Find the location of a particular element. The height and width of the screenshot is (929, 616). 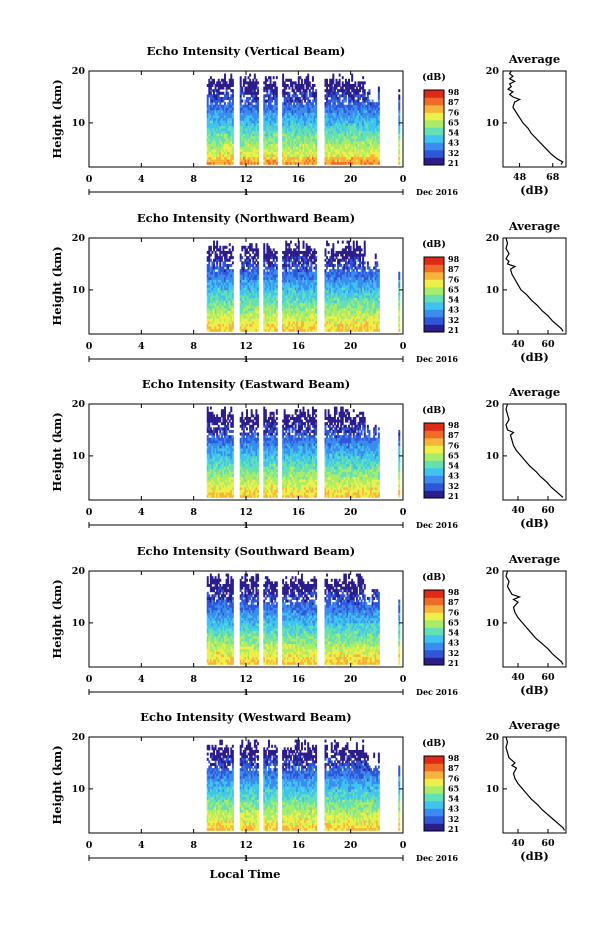

date-label: Dec 2016 is located at coordinates (437, 192).